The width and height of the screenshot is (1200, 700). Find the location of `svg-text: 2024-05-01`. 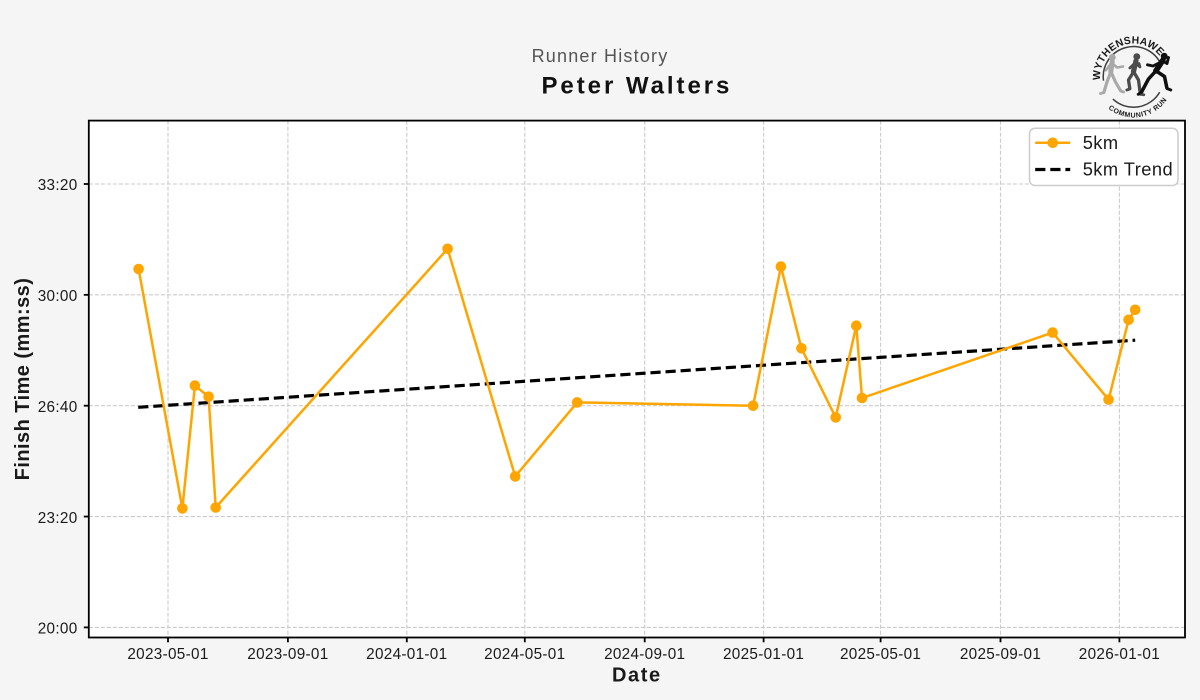

svg-text: 2024-05-01 is located at coordinates (524, 654).